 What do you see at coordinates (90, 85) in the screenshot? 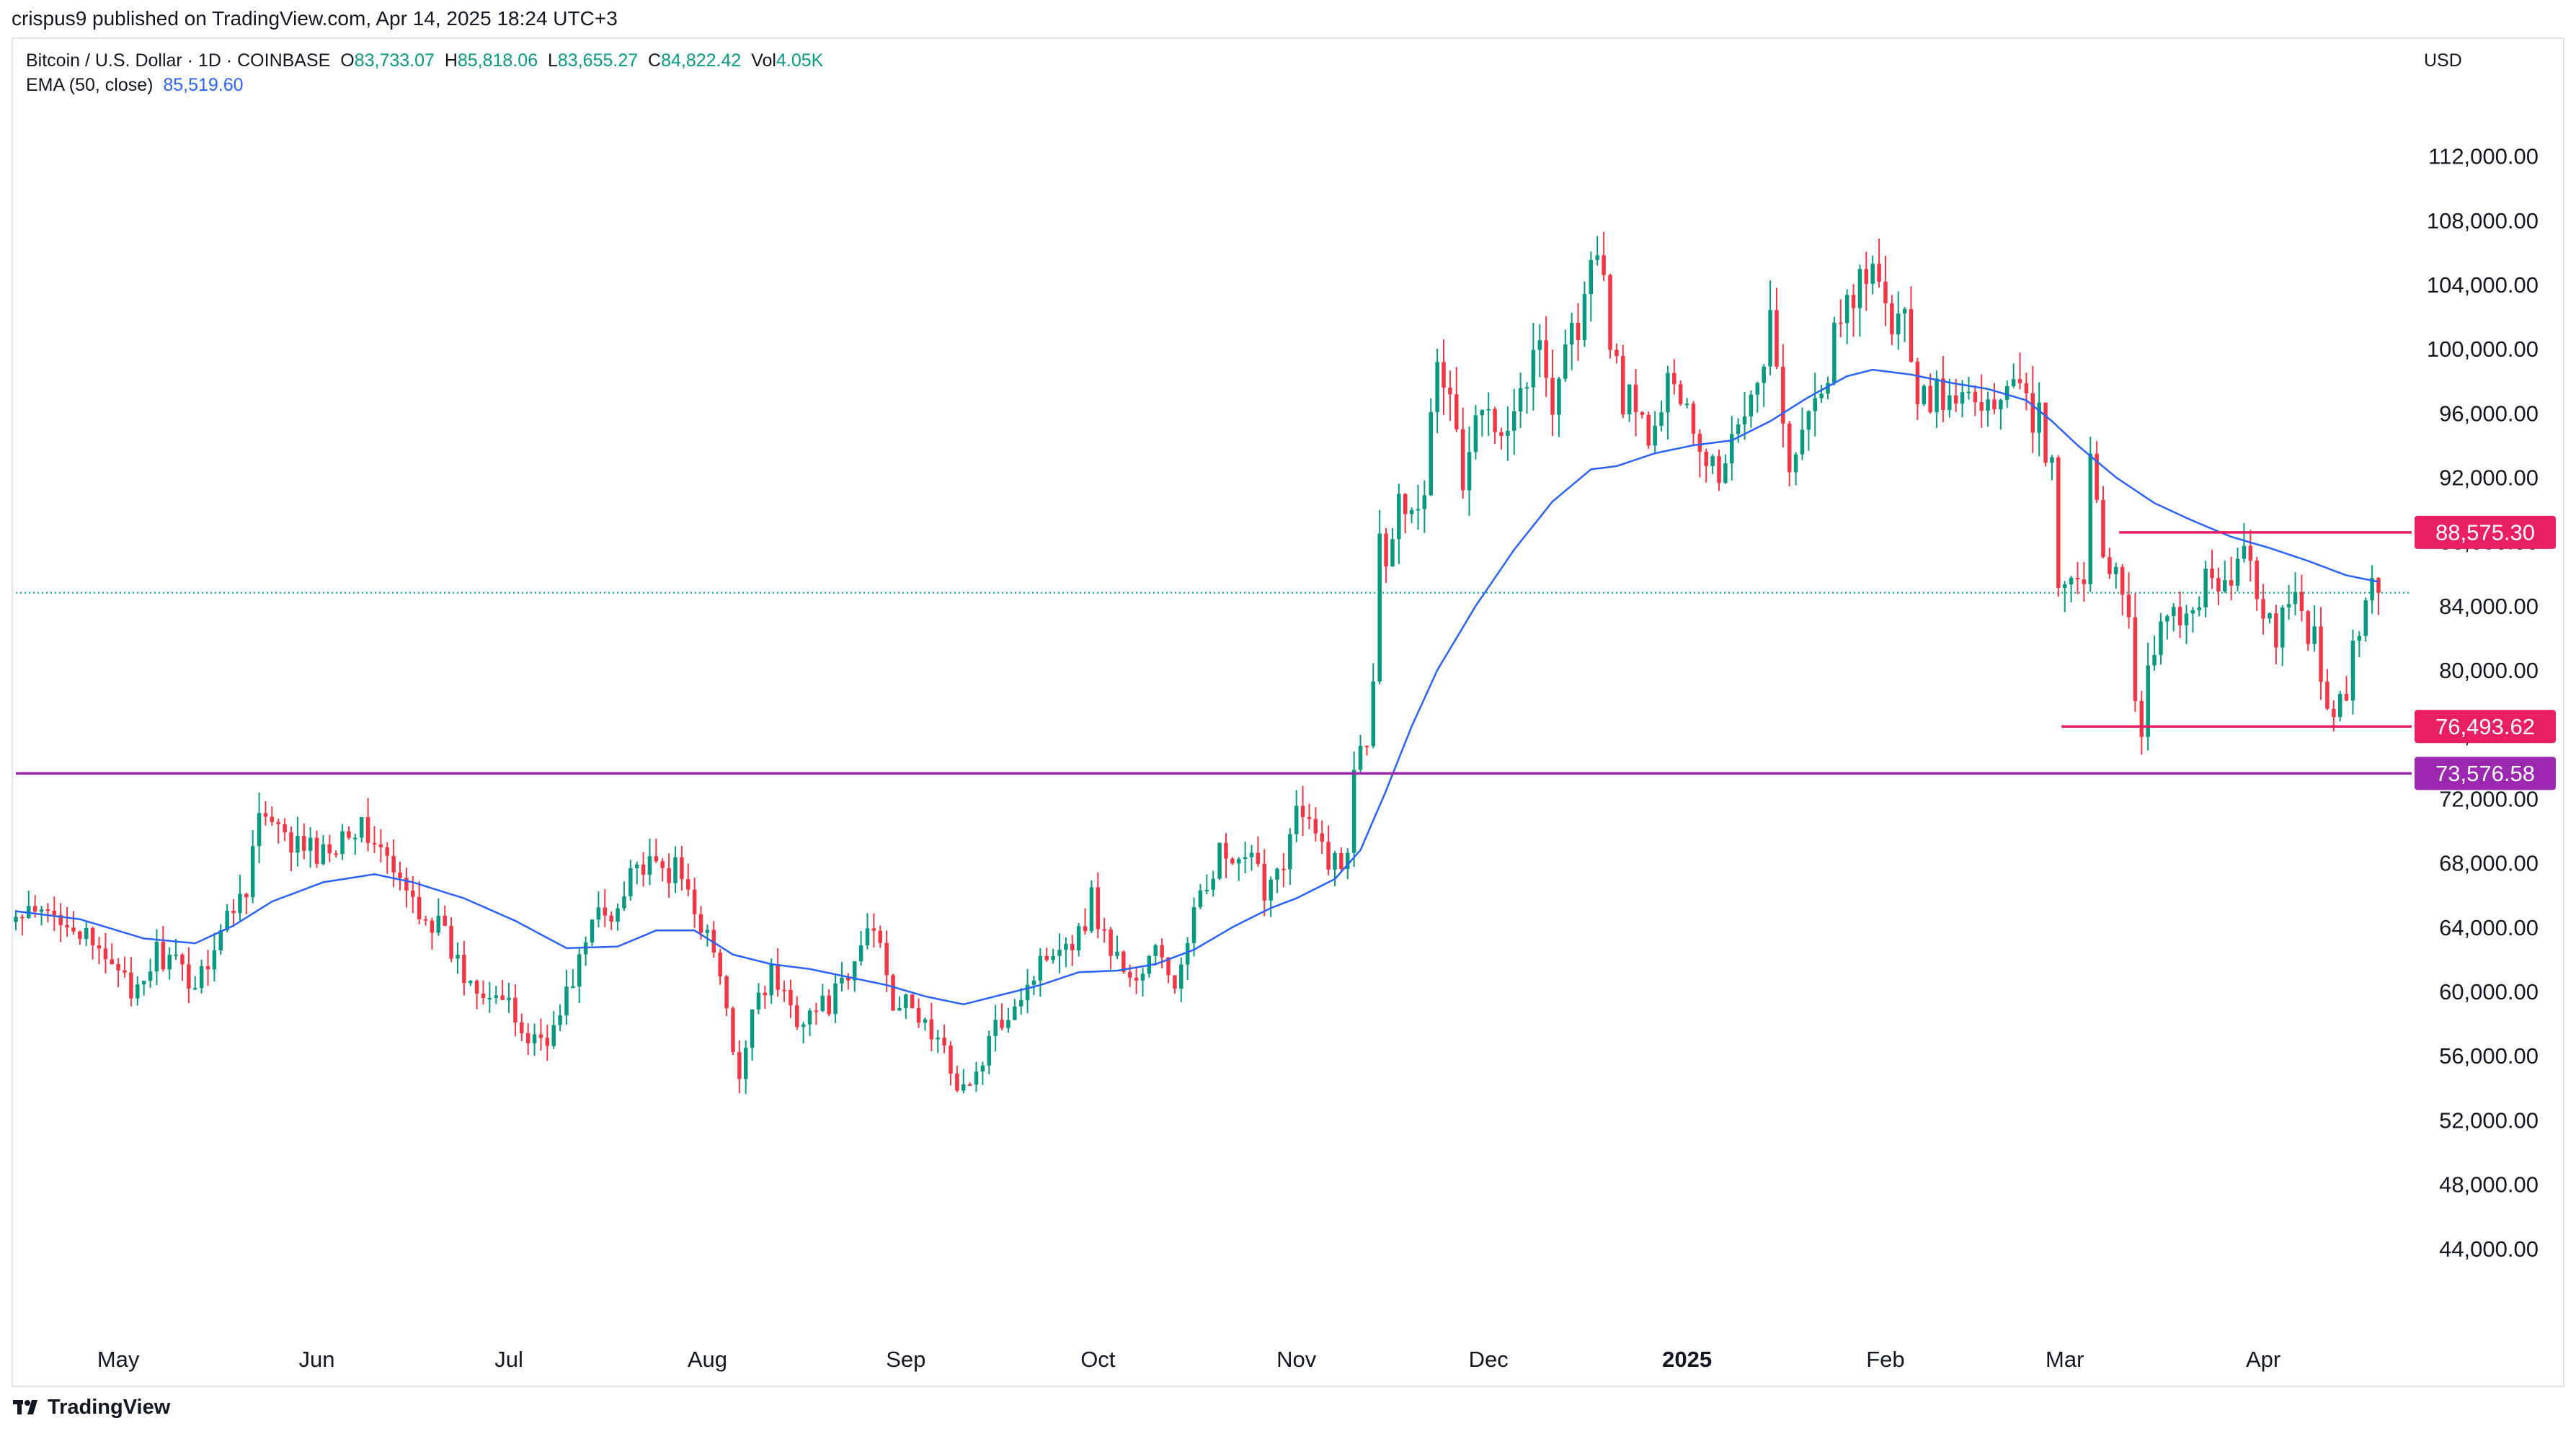
I see `legend-ema-label: EMA (50, close)` at bounding box center [90, 85].